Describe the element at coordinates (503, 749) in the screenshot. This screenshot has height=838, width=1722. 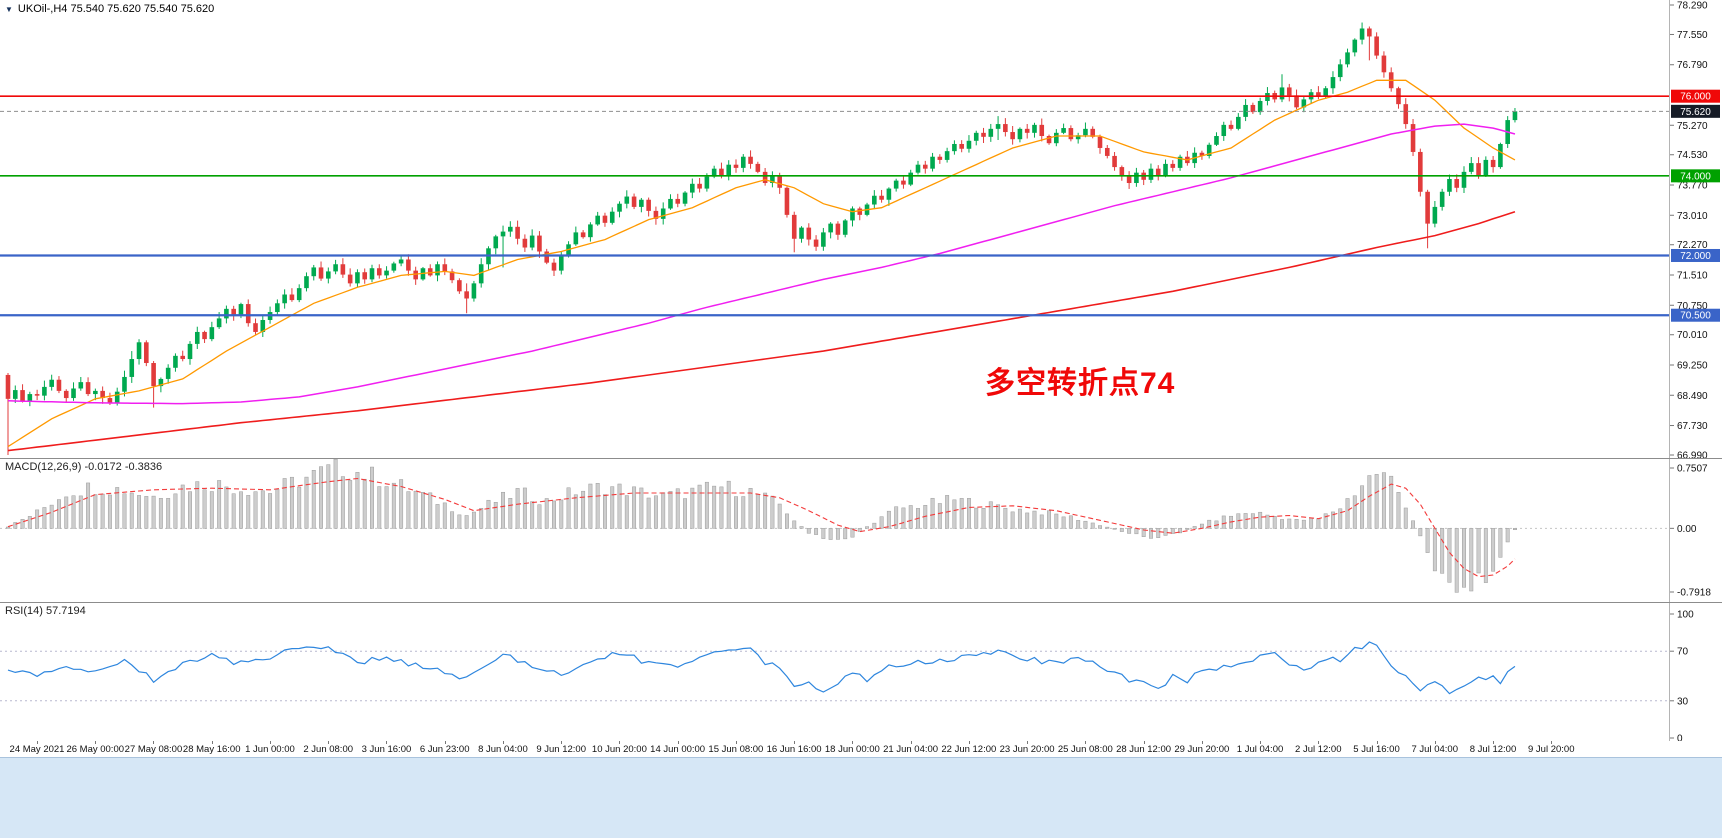
I see `time-label: 8 Jun 04:00` at that location.